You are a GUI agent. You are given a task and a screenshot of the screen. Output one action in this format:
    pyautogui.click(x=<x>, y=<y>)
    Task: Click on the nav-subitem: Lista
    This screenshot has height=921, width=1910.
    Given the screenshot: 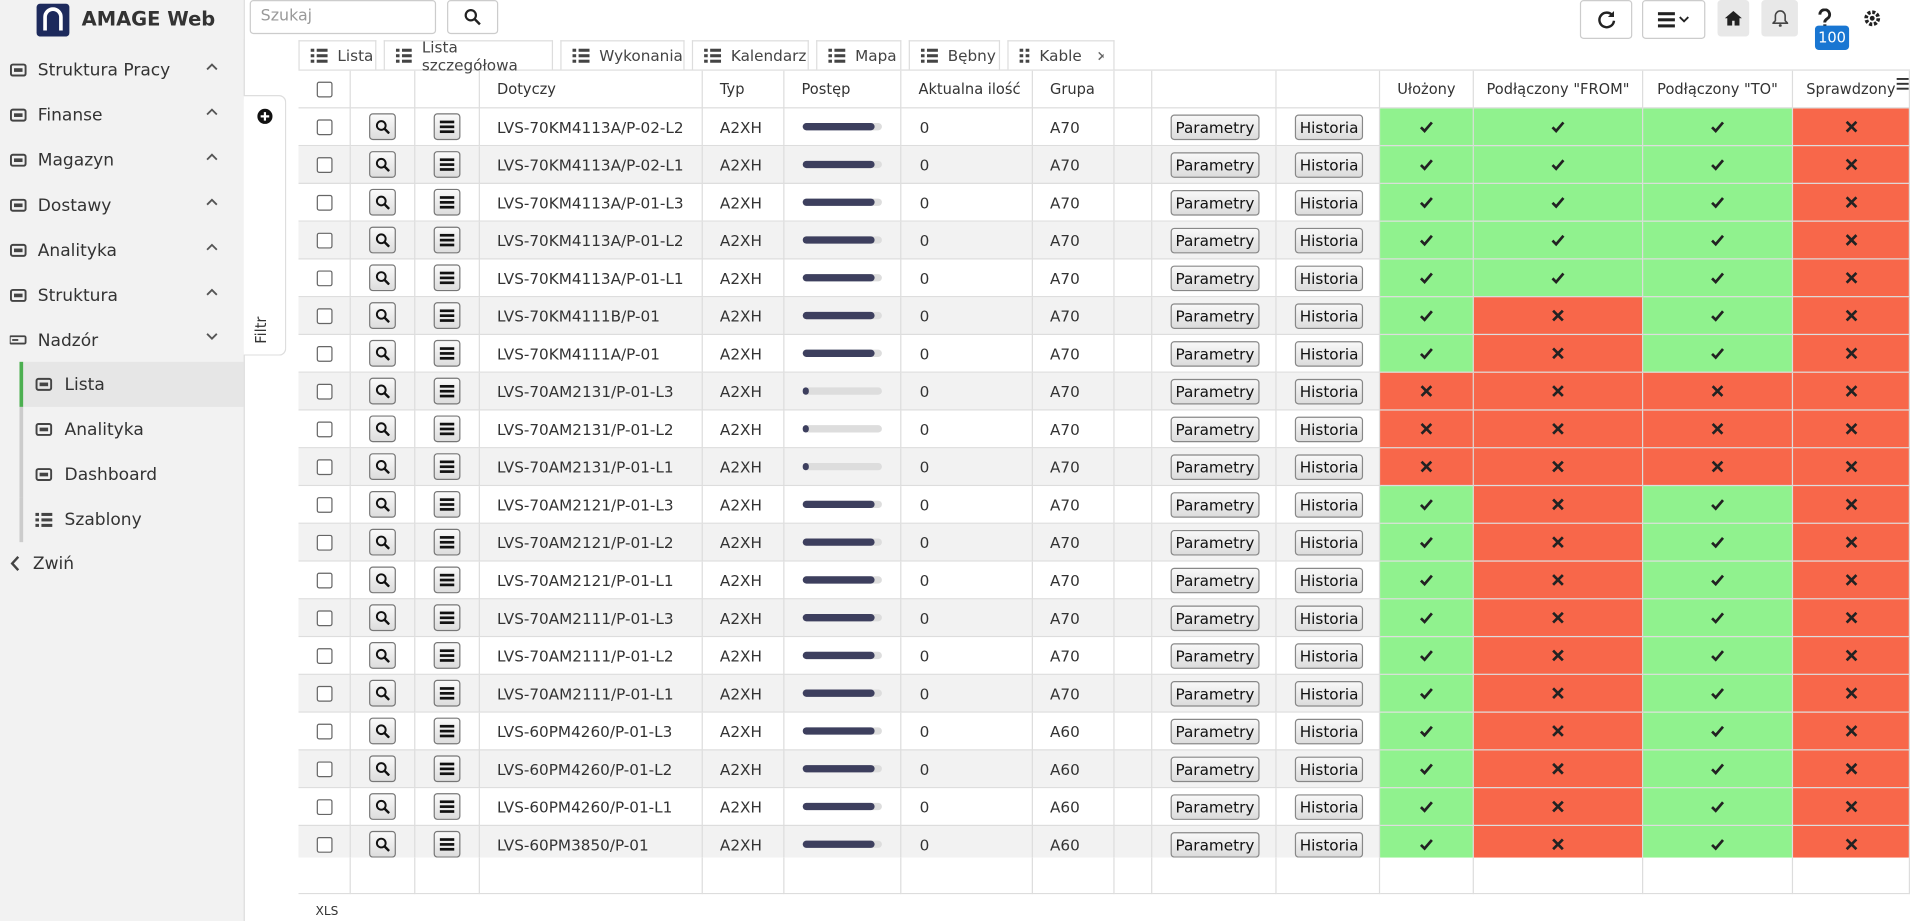 What is the action you would take?
    pyautogui.click(x=131, y=384)
    